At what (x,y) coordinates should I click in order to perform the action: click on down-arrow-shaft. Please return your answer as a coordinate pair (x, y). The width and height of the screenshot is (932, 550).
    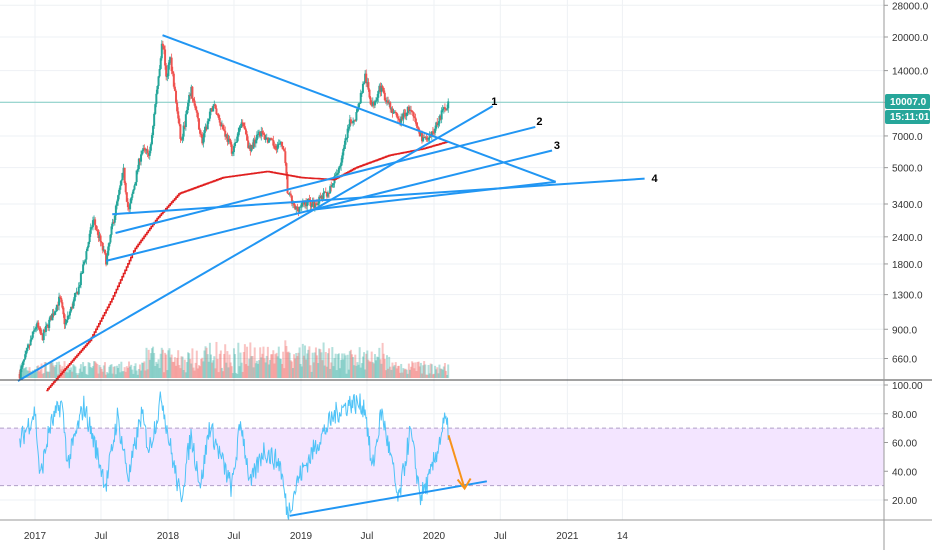
    Looking at the image, I should click on (456, 462).